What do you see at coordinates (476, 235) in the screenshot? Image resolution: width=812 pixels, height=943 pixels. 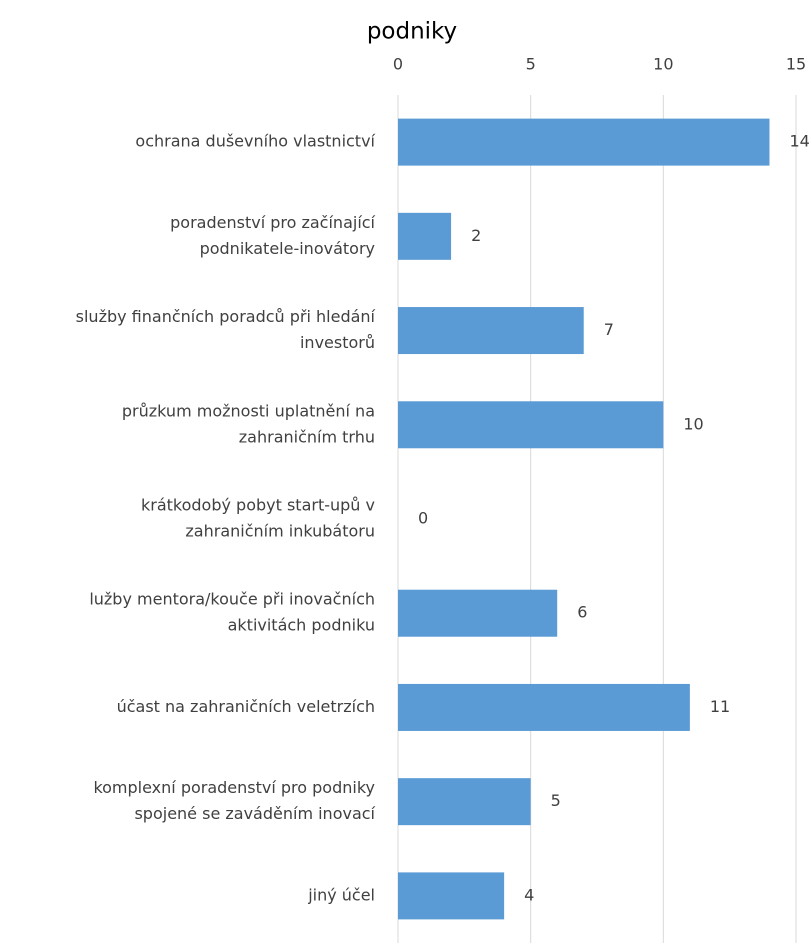 I see `value-label: 2` at bounding box center [476, 235].